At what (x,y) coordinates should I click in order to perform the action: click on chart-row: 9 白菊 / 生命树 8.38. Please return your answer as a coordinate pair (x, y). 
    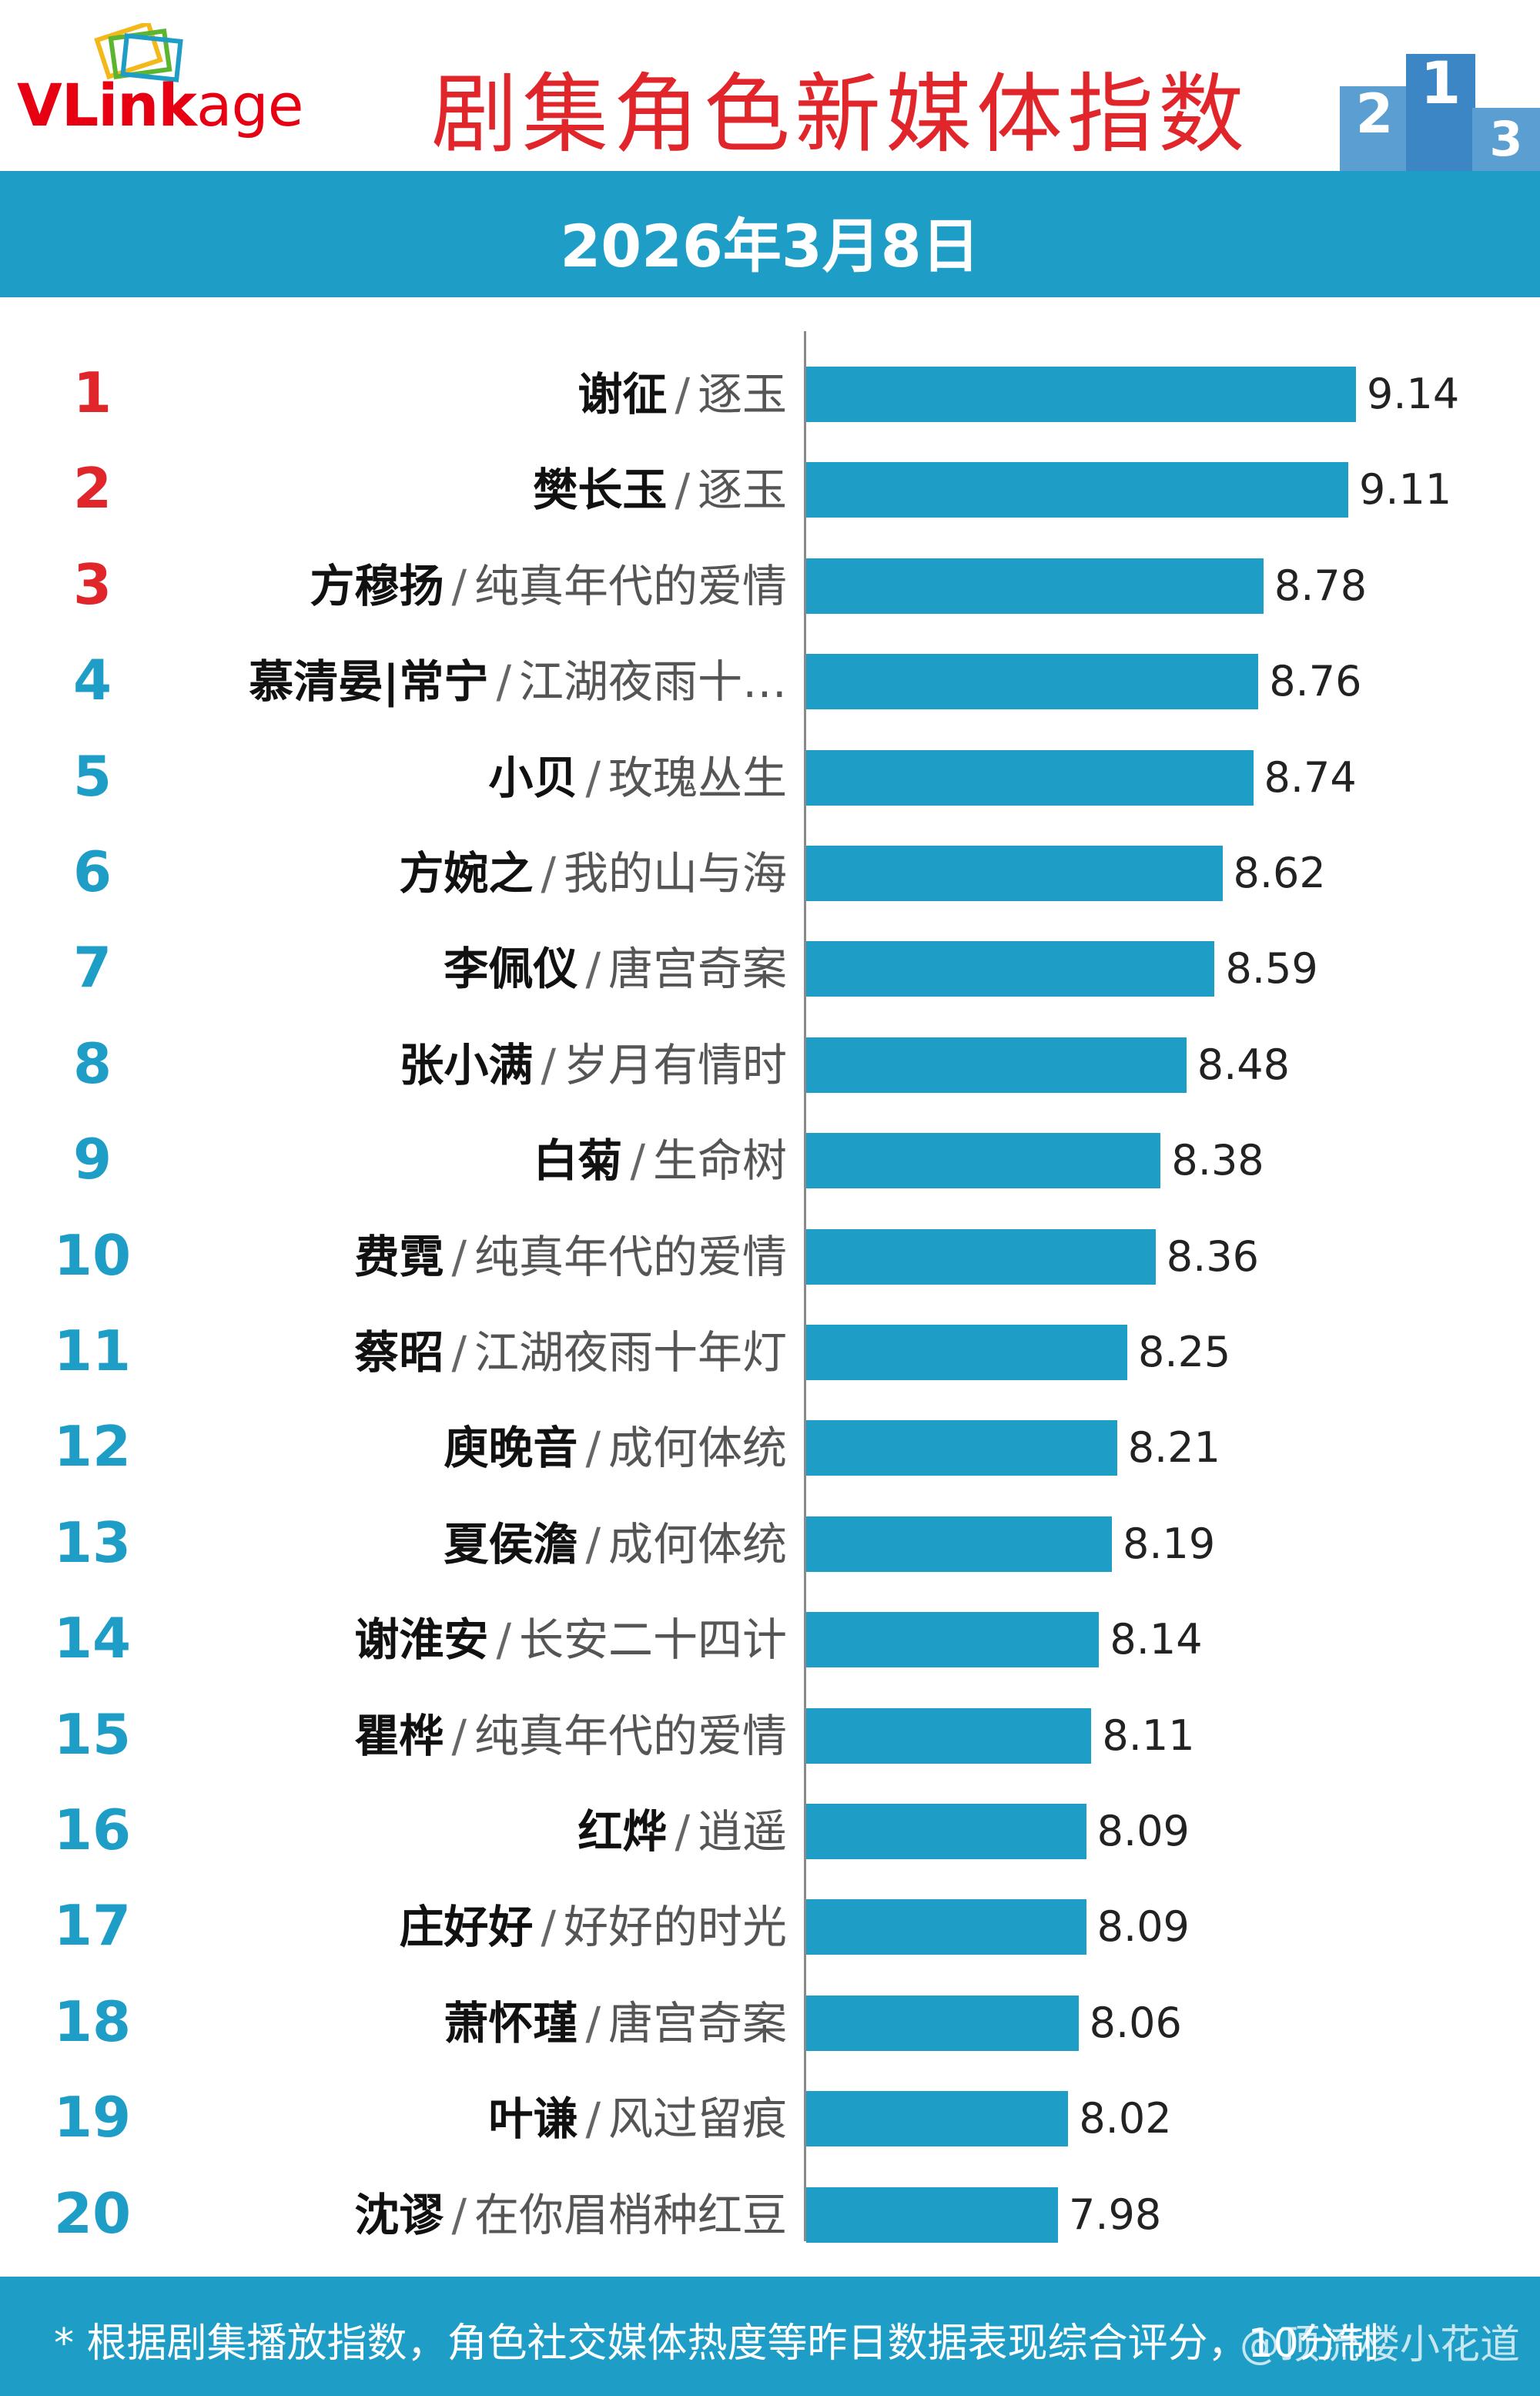
    Looking at the image, I should click on (770, 1160).